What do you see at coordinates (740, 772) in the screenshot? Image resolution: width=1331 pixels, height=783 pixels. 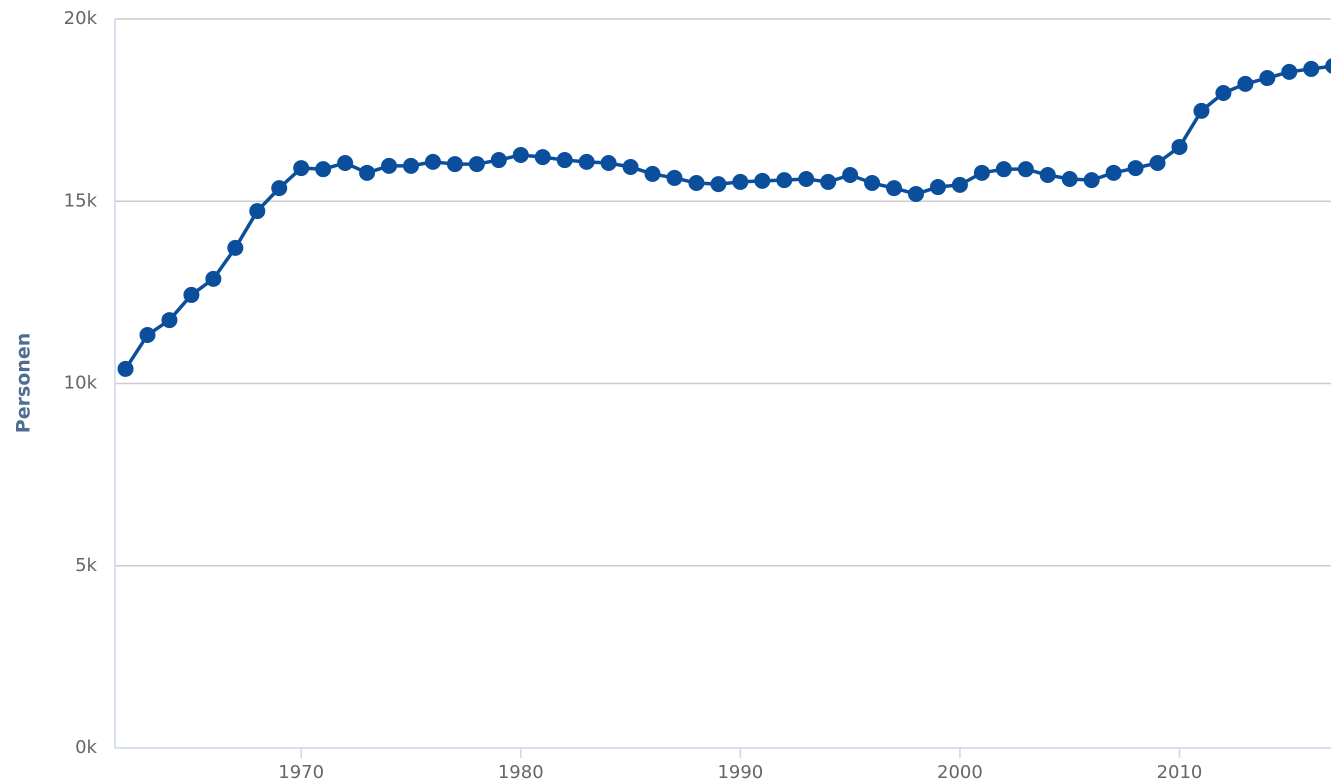 I see `x-tick-label: 1990` at bounding box center [740, 772].